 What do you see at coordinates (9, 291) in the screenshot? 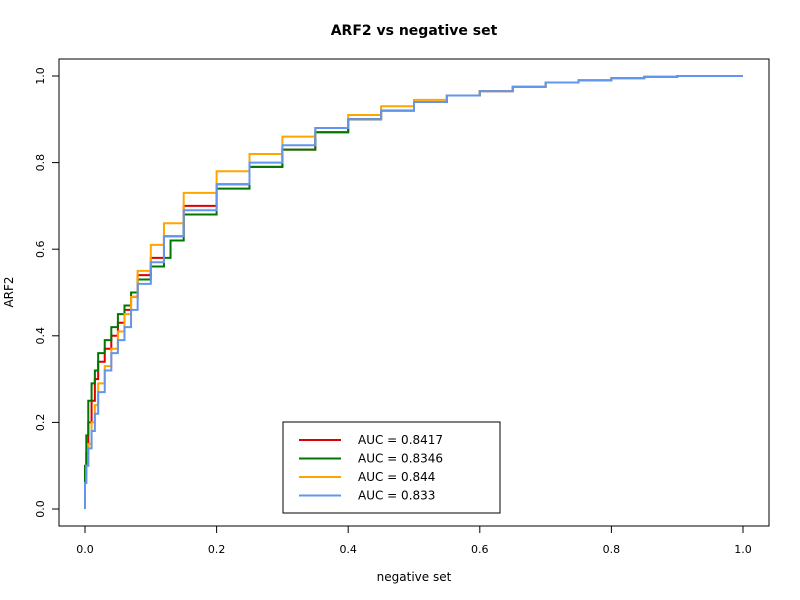
I see `y-axis-label: ARF2` at bounding box center [9, 291].